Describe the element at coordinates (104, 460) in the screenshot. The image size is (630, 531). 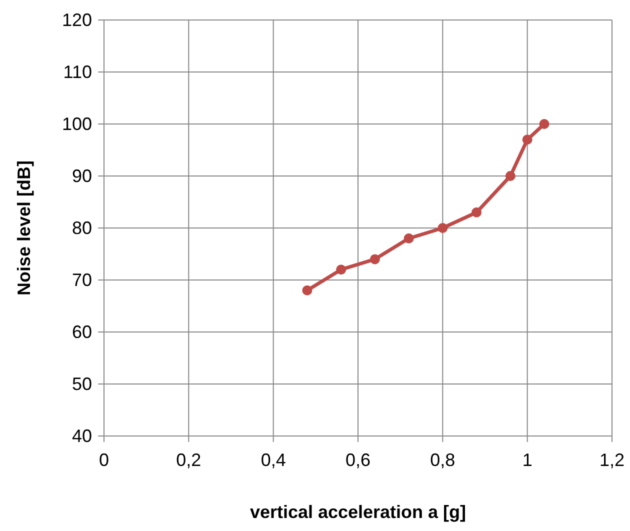
I see `x-tick-label: 0` at that location.